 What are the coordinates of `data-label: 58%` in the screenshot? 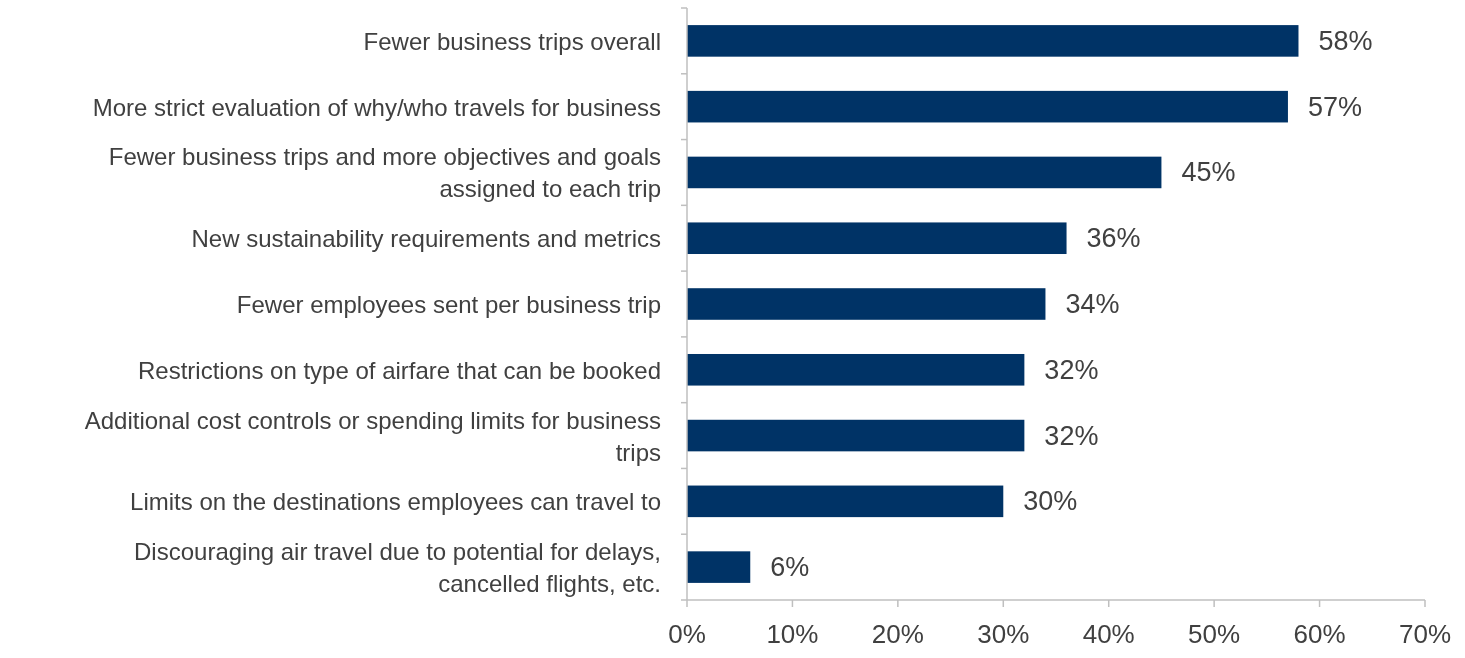 It's located at (1345, 40).